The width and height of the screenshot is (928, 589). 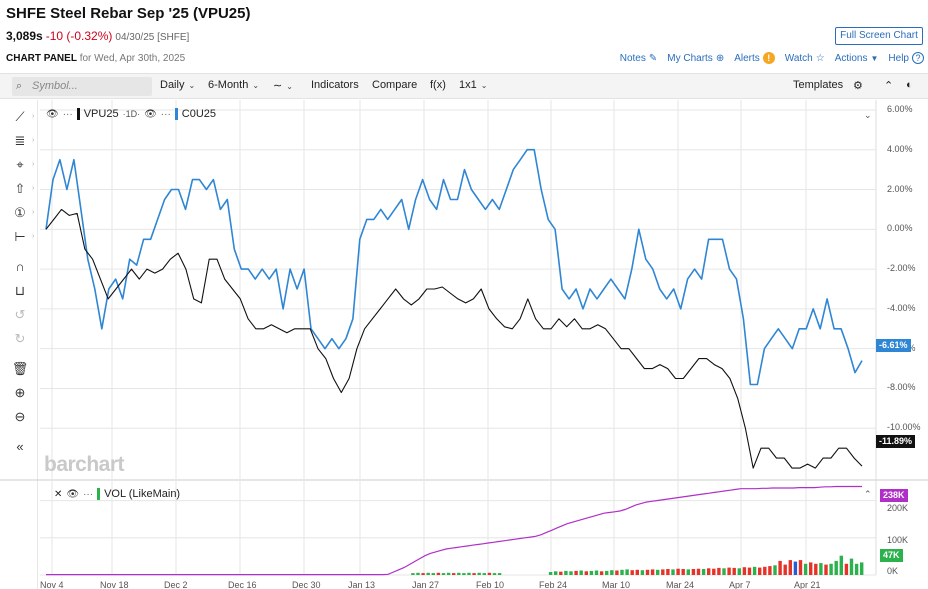 I want to click on indicators-button: Indicators, so click(x=335, y=85).